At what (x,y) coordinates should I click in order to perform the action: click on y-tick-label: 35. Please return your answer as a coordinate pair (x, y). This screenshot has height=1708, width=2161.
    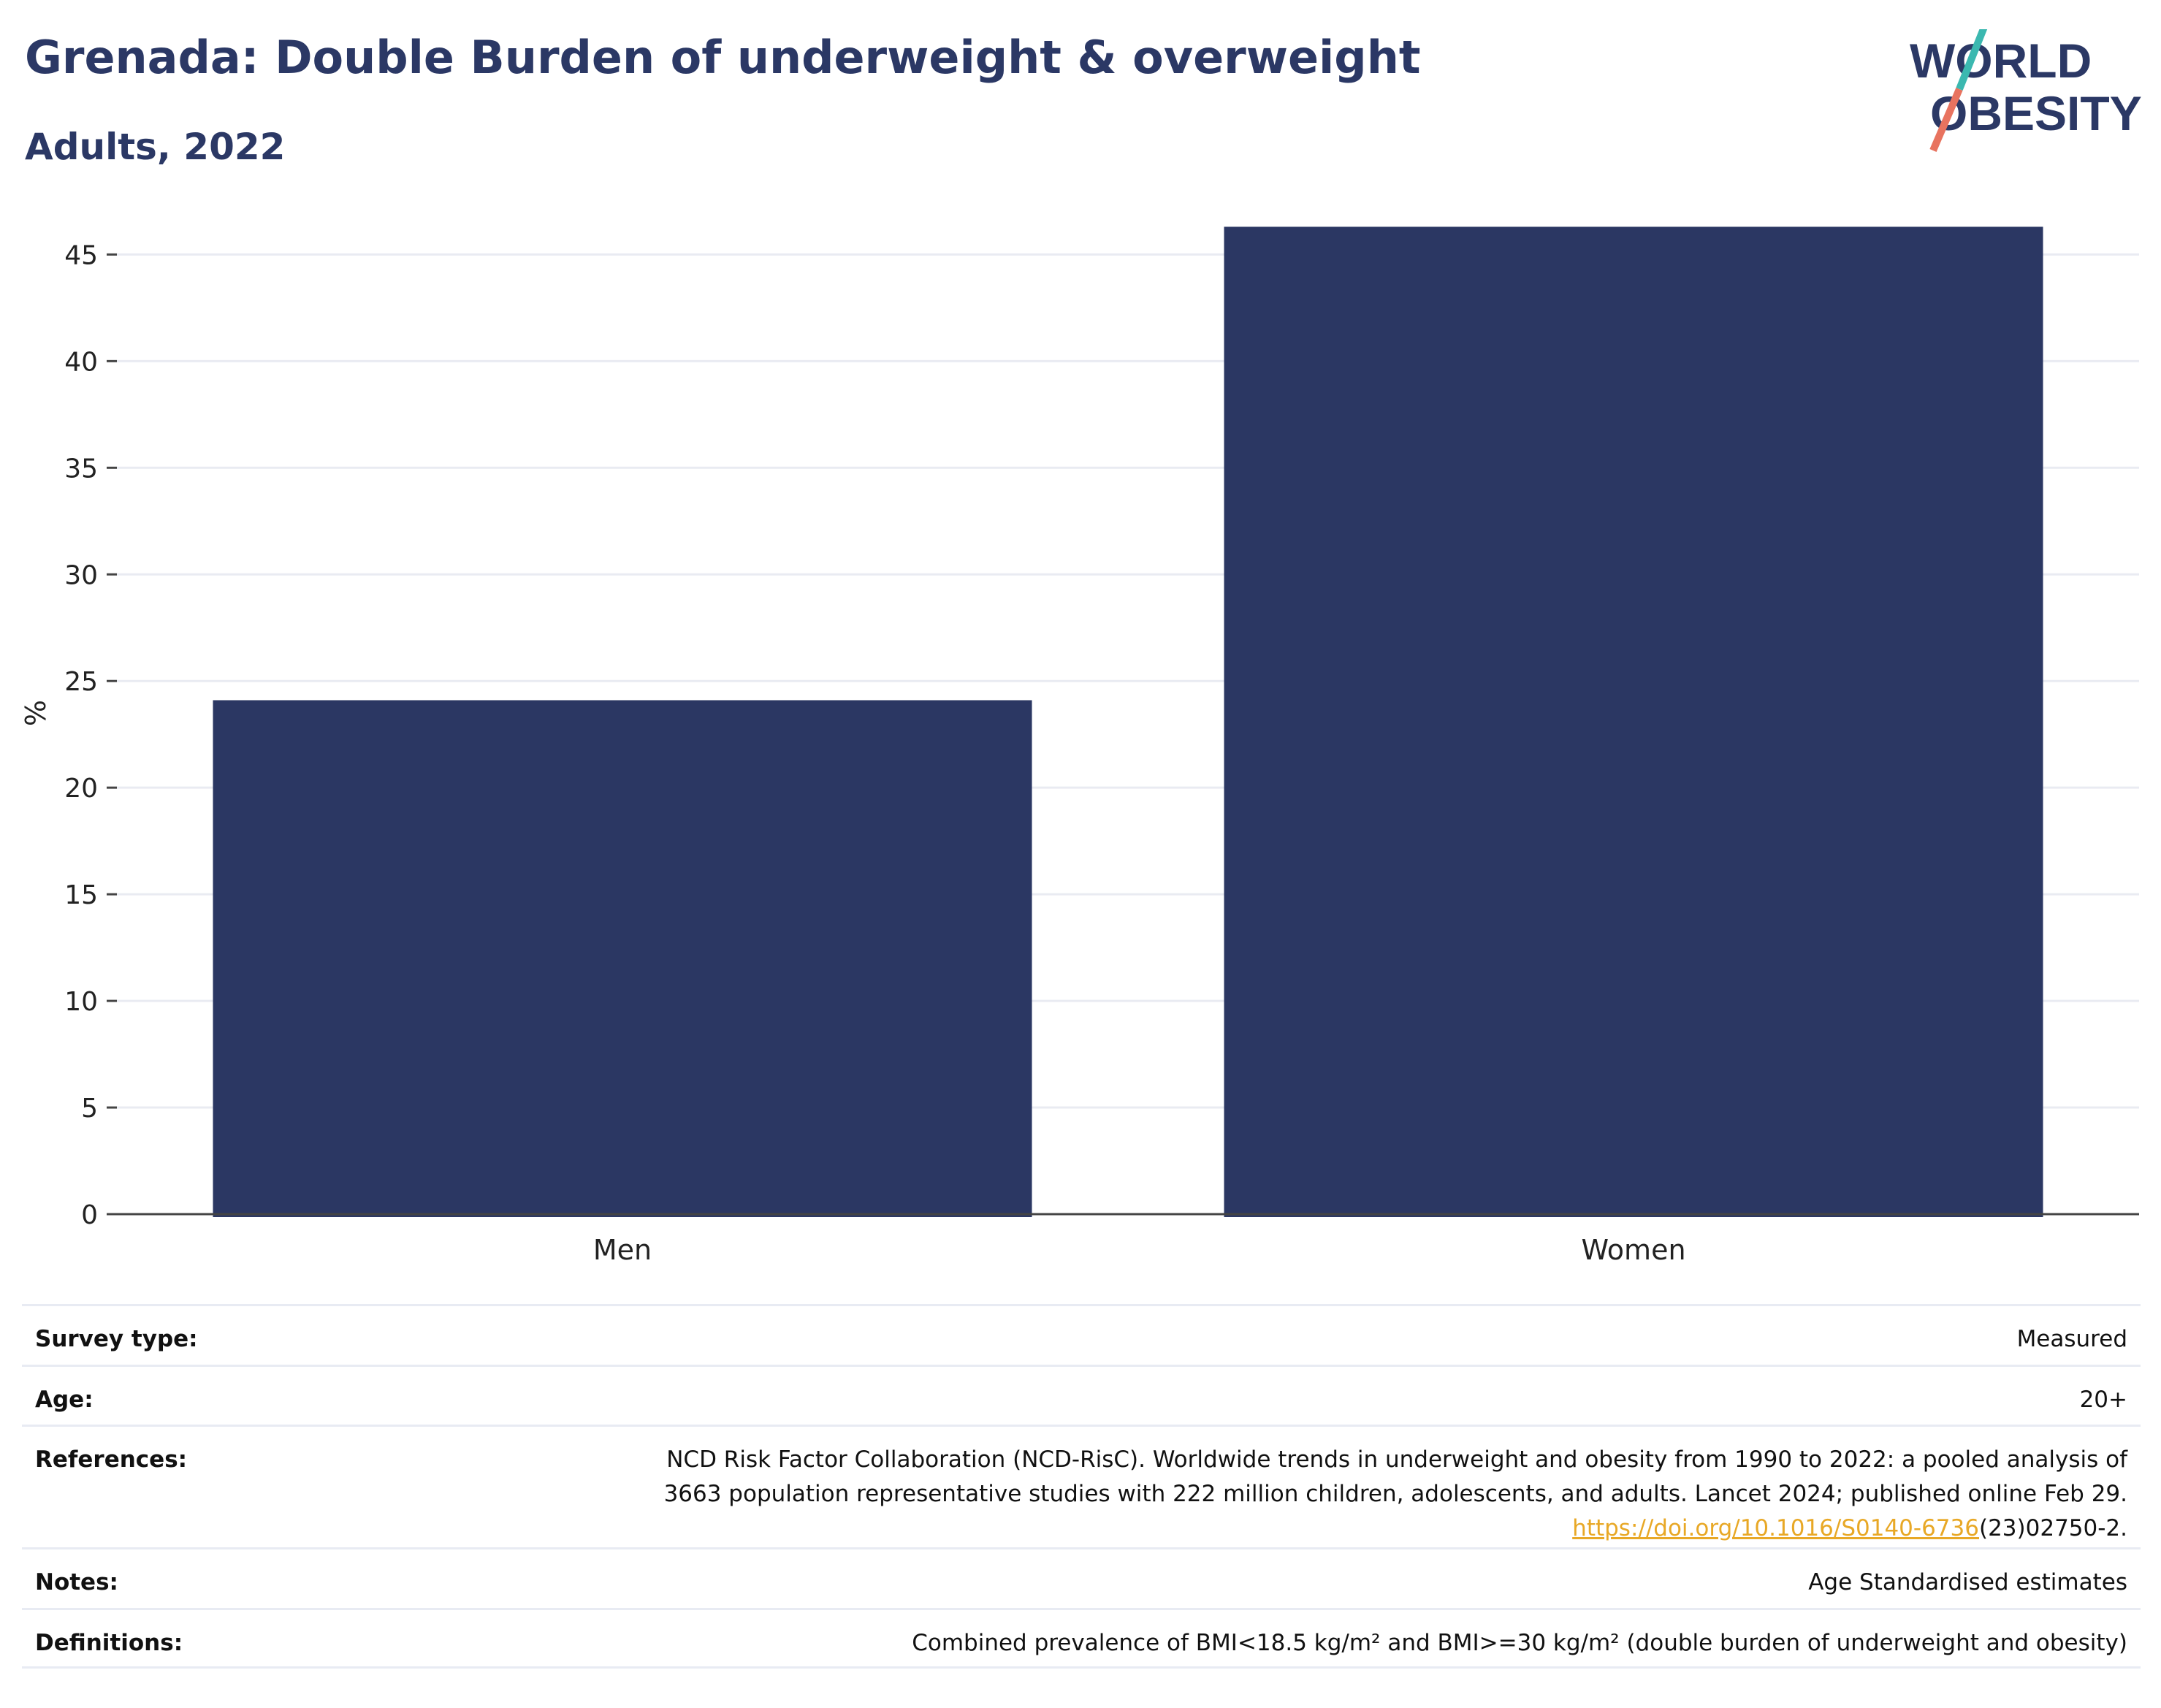
    Looking at the image, I should click on (81, 469).